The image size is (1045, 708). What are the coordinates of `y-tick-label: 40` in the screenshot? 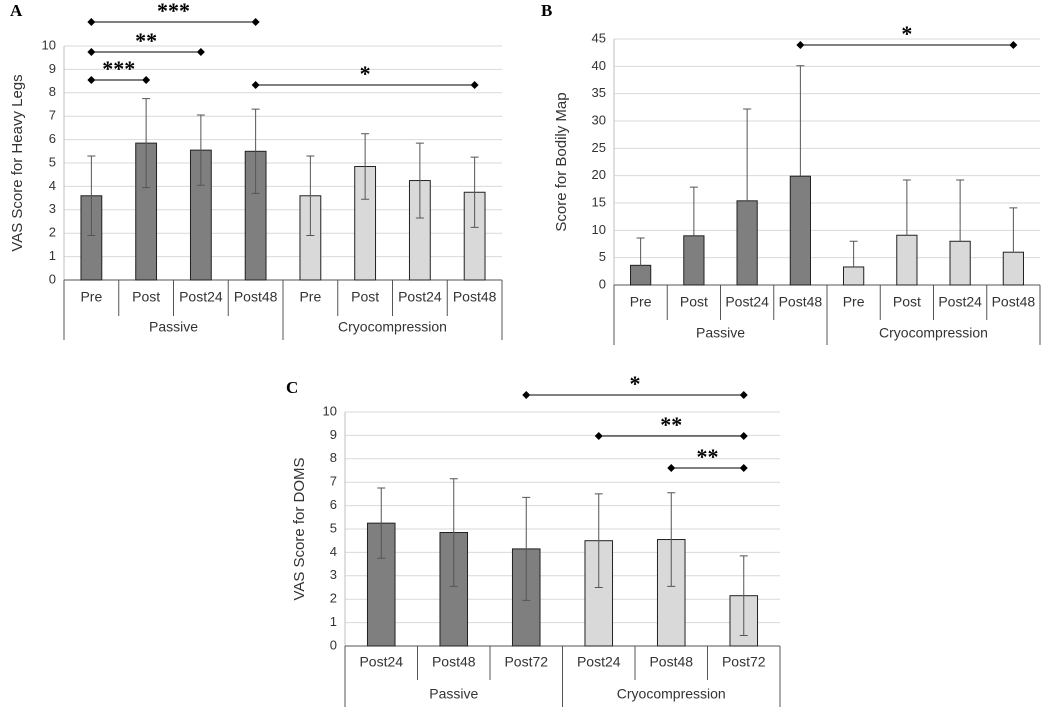 It's located at (599, 65).